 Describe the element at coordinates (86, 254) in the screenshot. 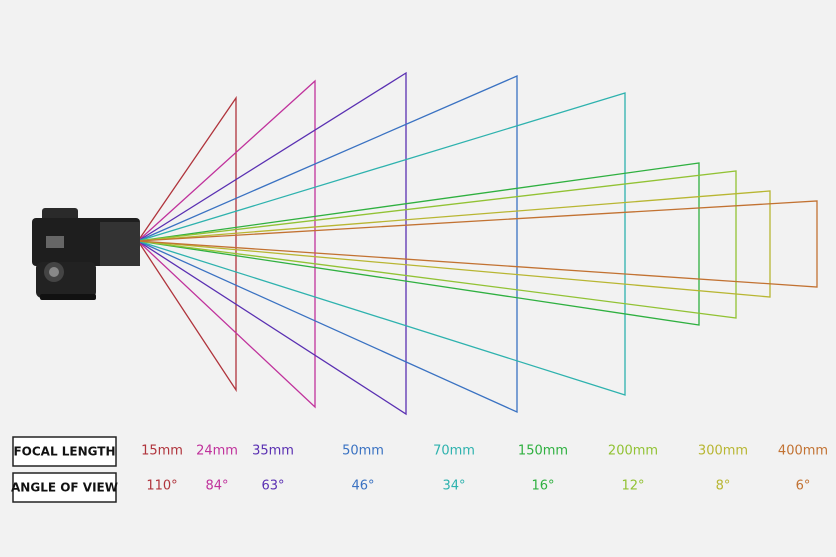

I see `camera` at that location.